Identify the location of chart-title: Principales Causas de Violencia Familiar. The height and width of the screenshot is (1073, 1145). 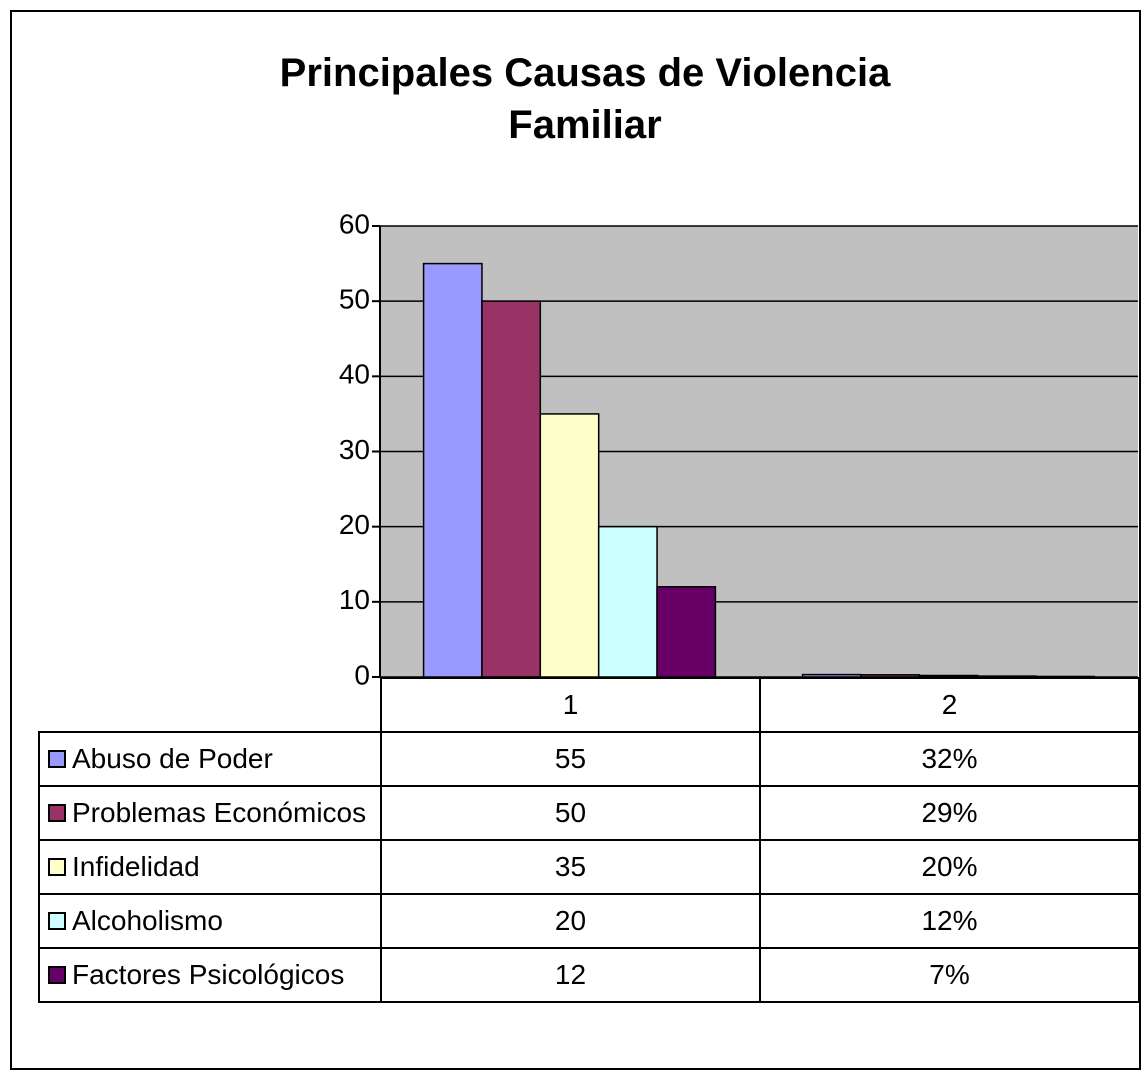
(585, 99).